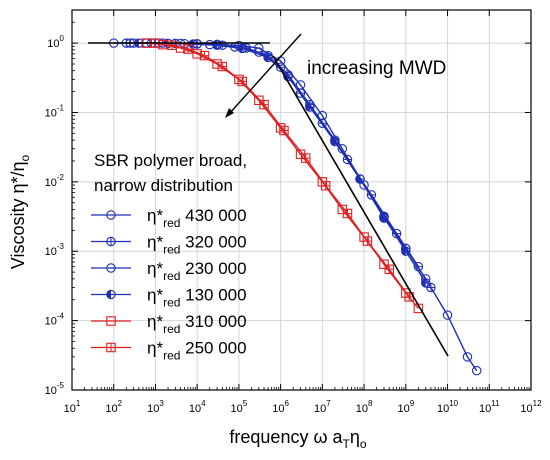 This screenshot has width=550, height=460. Describe the element at coordinates (364, 407) in the screenshot. I see `x-tick-label: 10⁸` at that location.